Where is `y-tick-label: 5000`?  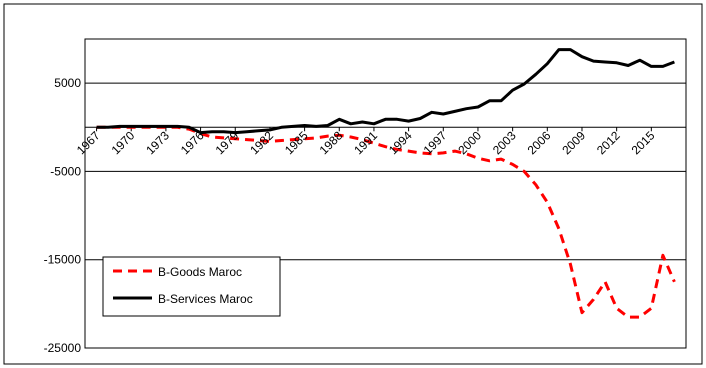 y-tick-label: 5000 is located at coordinates (67, 83).